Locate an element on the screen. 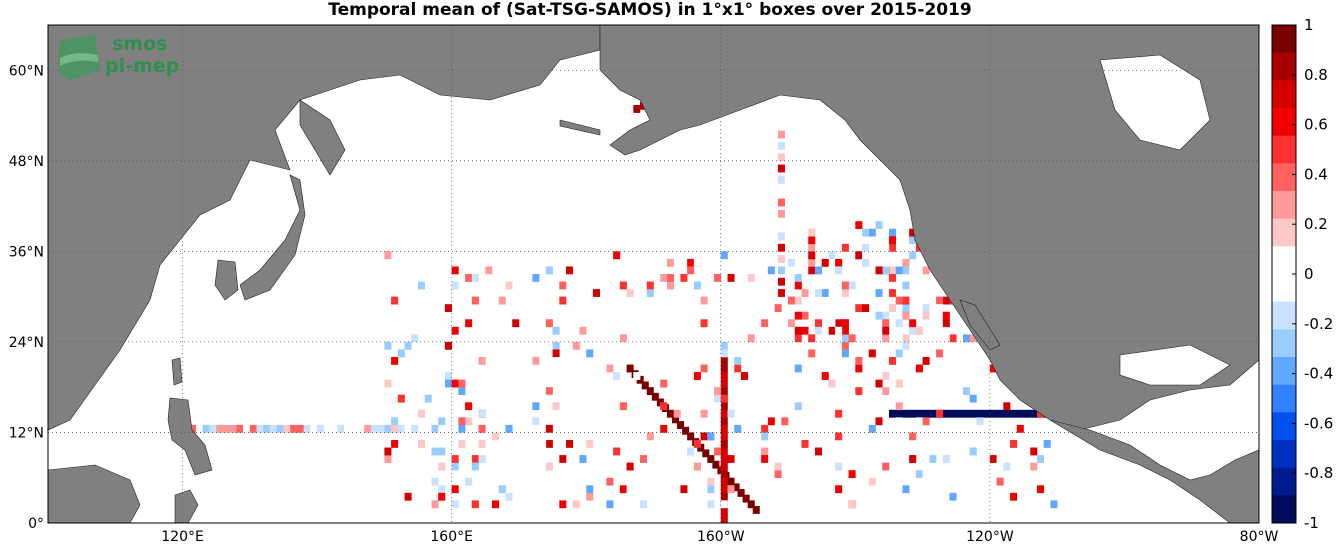 The width and height of the screenshot is (1344, 544). colorbar-tick-label: -0.4 is located at coordinates (1318, 374).